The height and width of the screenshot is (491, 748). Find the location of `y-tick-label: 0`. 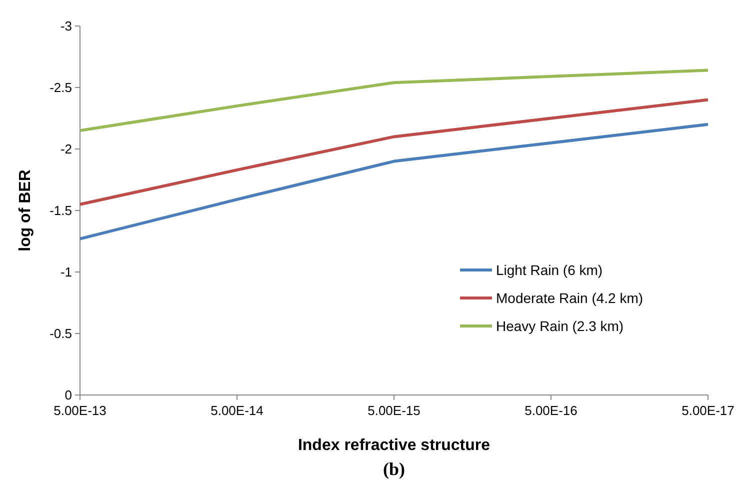

y-tick-label: 0 is located at coordinates (68, 395).